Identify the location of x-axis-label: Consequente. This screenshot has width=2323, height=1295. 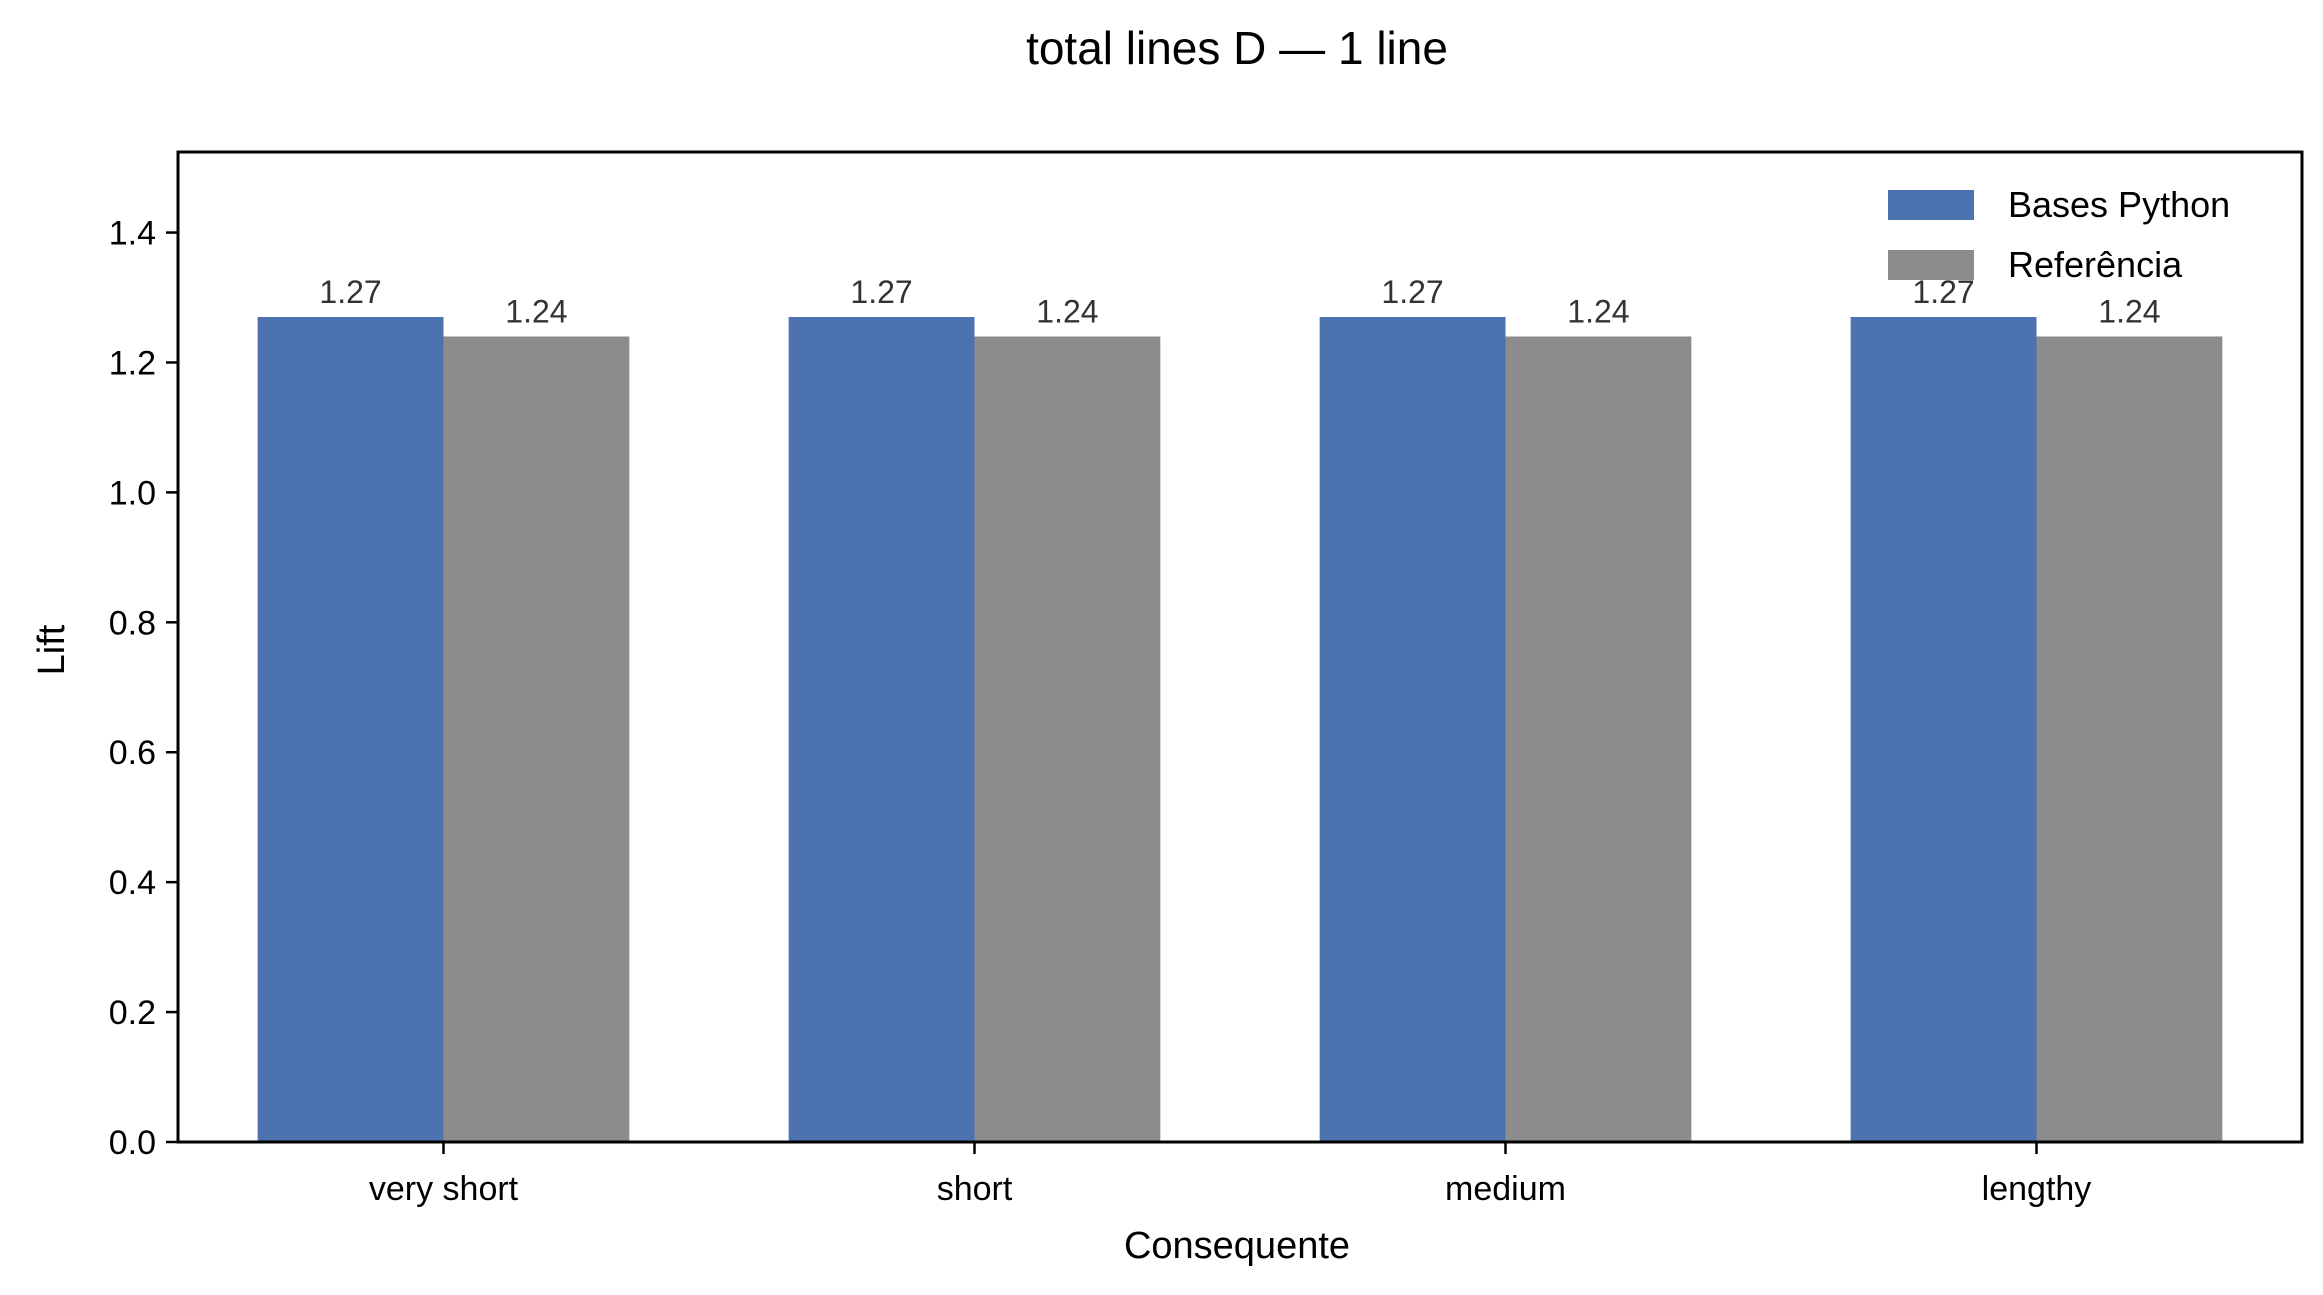
(1237, 1246).